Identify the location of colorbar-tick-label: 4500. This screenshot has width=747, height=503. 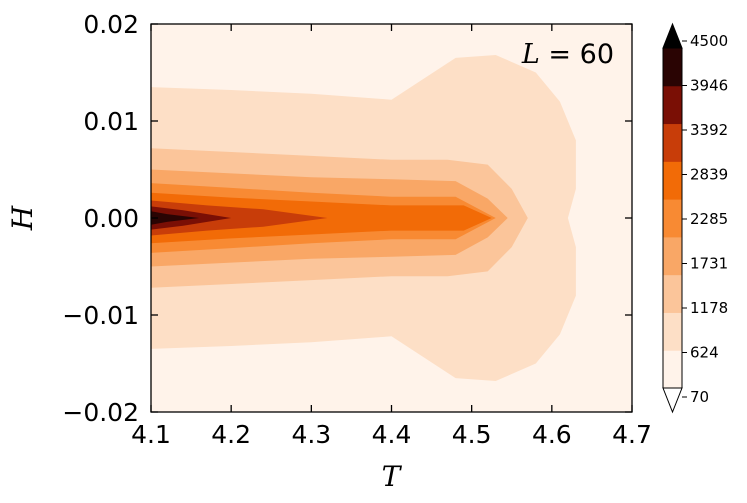
(709, 41).